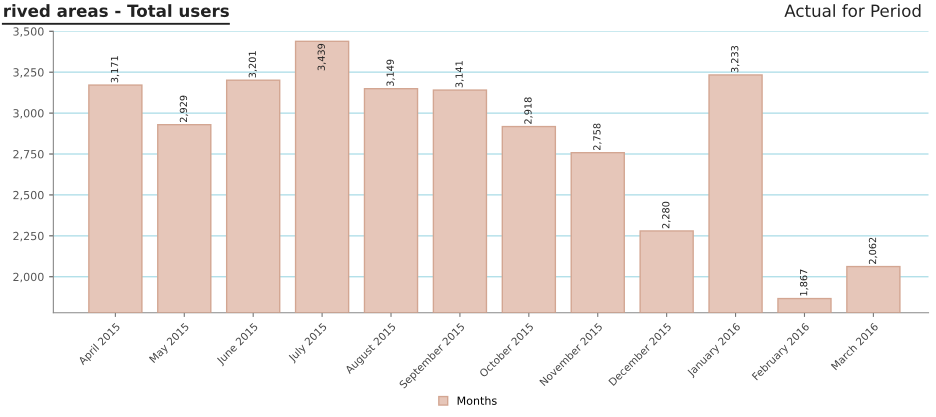  Describe the element at coordinates (28, 277) in the screenshot. I see `y-tick-label: 2,000` at that location.